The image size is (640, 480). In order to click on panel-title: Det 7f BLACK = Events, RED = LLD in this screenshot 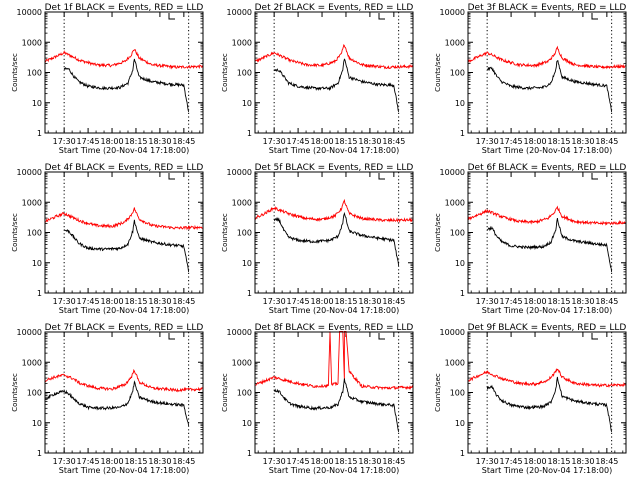, I will do `click(124, 328)`.